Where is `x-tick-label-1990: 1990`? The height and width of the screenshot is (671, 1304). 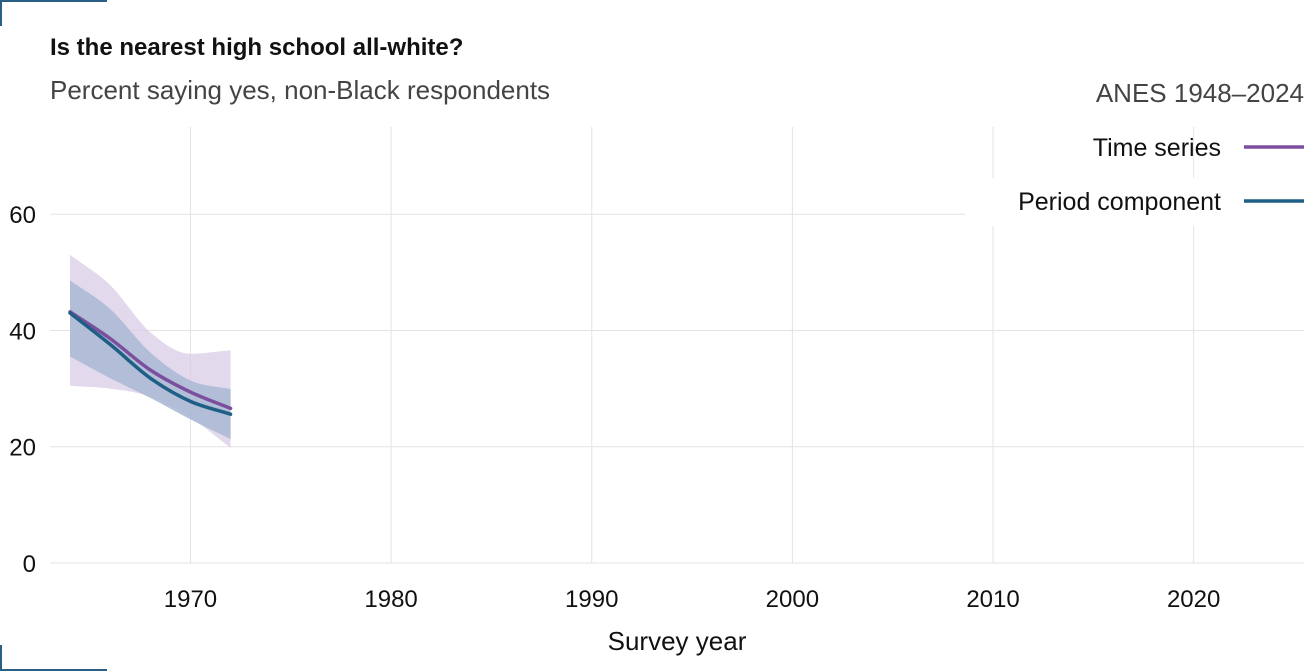 x-tick-label-1990: 1990 is located at coordinates (591, 599).